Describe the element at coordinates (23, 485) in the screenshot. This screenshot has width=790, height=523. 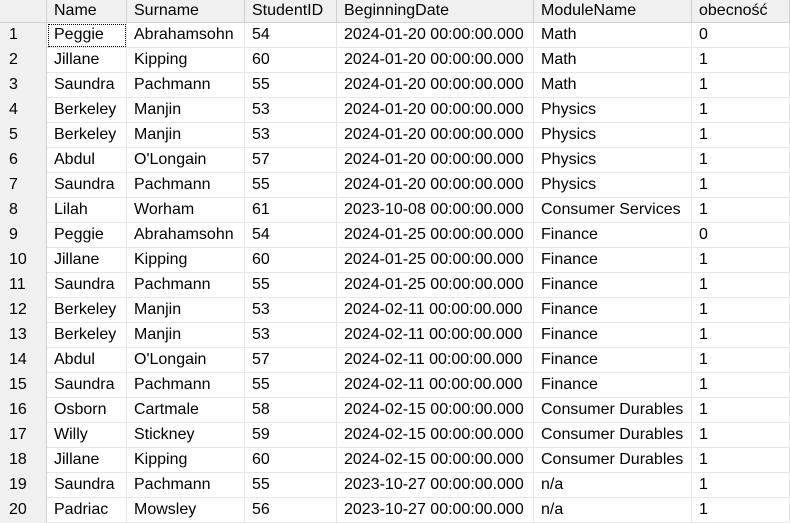
I see `row-number: 19` at that location.